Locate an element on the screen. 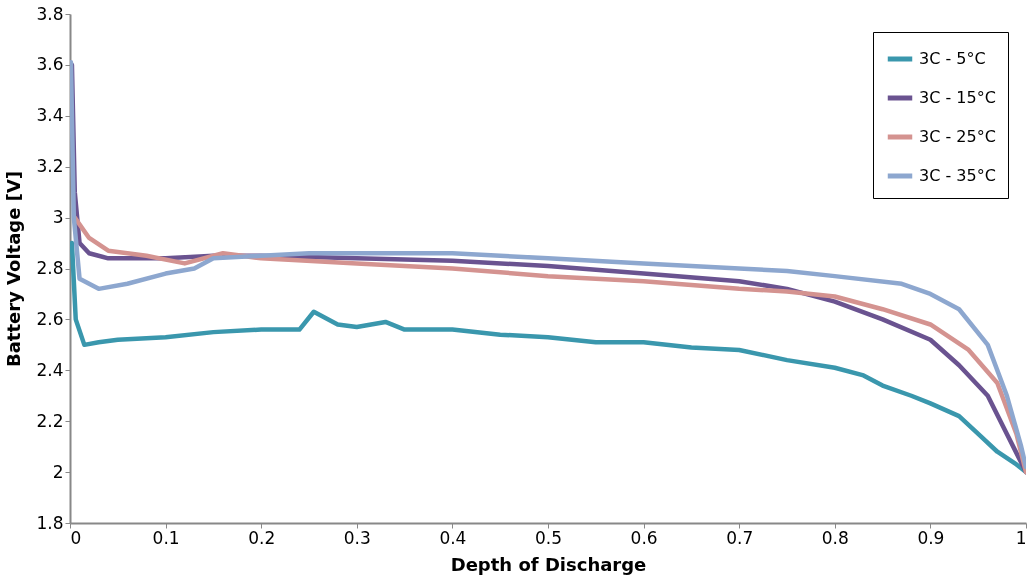 The width and height of the screenshot is (1032, 579). y-tick-label: 2.4 is located at coordinates (50, 369).